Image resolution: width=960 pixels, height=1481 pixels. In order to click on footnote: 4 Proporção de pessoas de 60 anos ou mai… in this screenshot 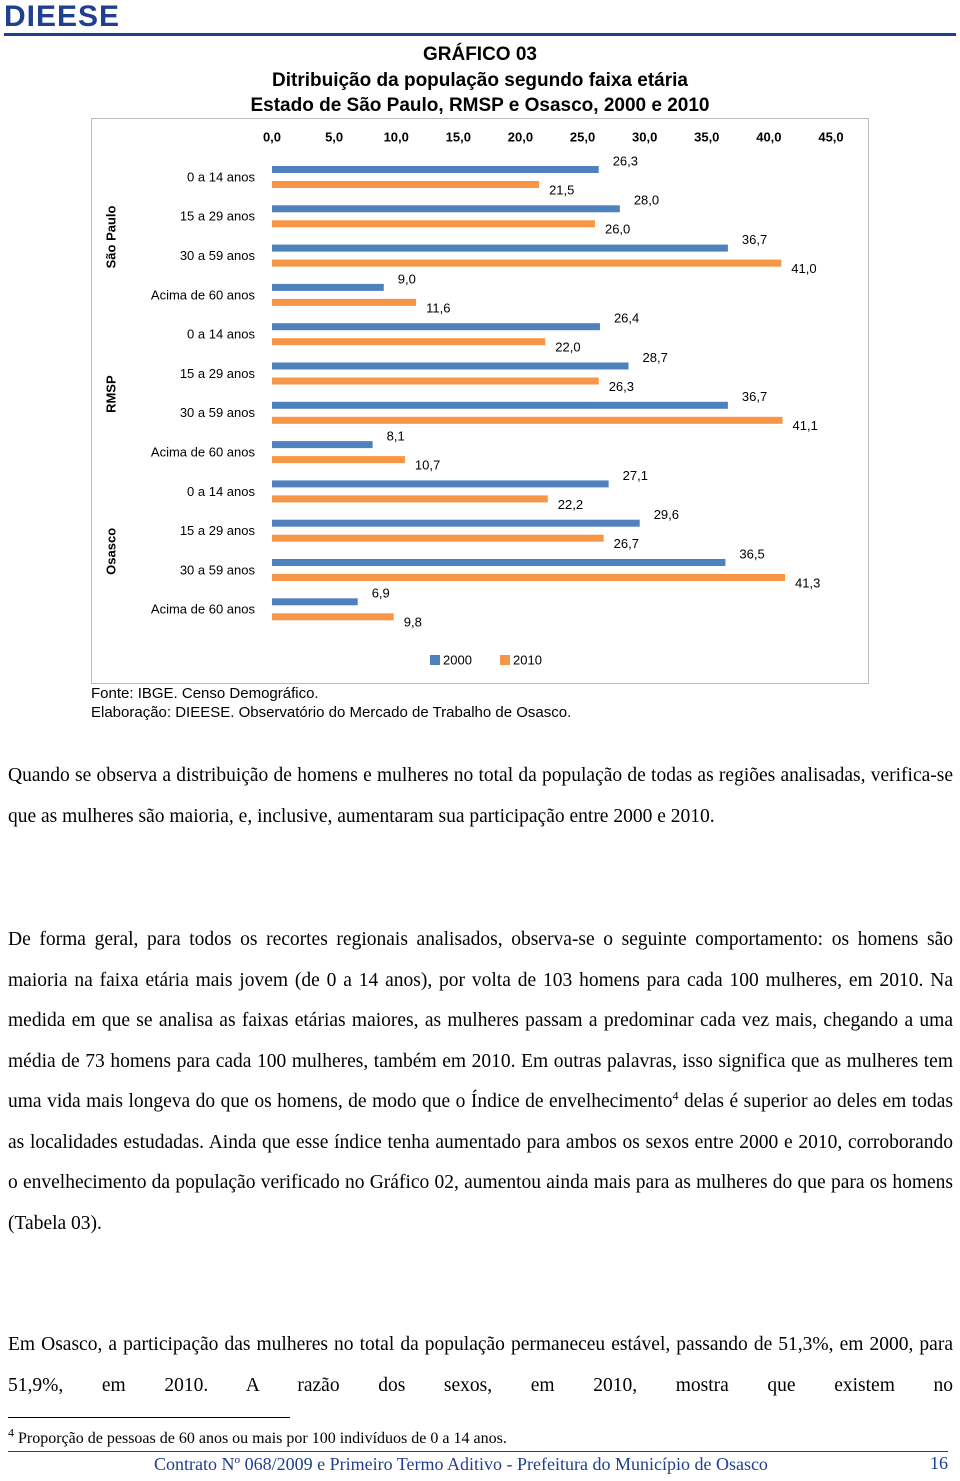, I will do `click(257, 1437)`.